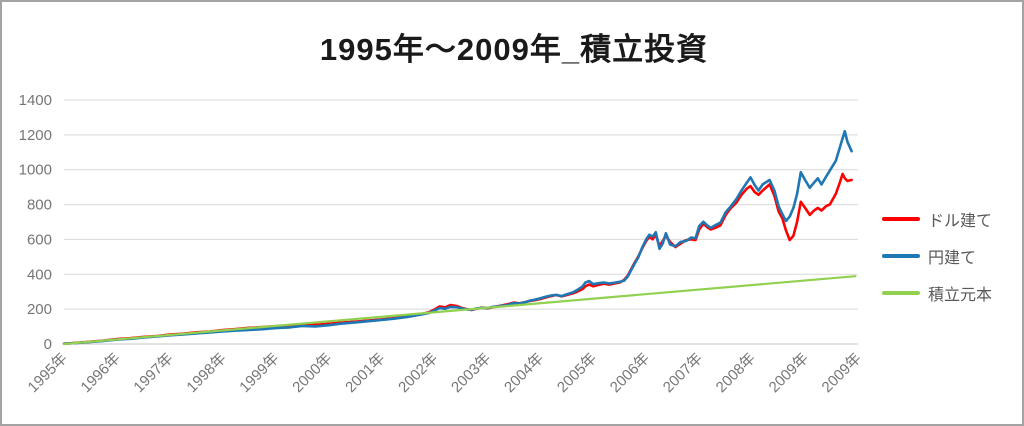 The image size is (1024, 426). Describe the element at coordinates (471, 373) in the screenshot. I see `x-tick-label: 2003年` at that location.